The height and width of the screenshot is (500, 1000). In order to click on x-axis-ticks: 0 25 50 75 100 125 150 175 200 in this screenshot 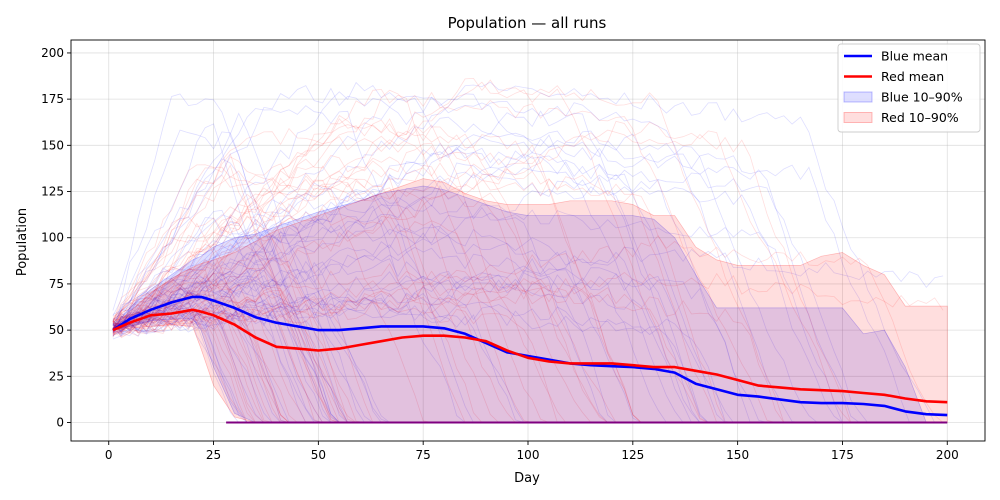, I will do `click(532, 451)`.